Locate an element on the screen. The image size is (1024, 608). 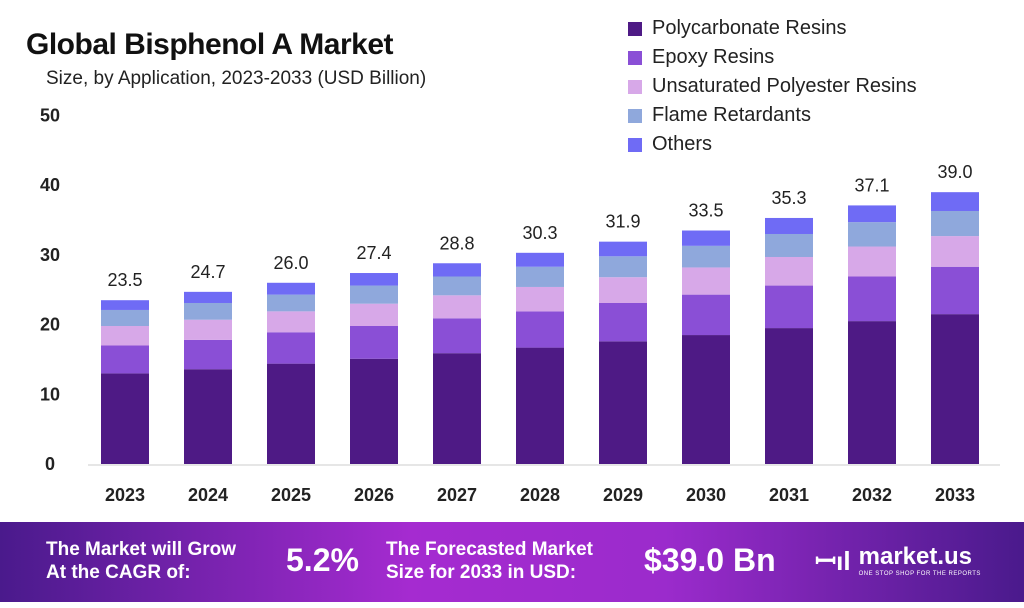
y-tick-label: 20 is located at coordinates (50, 325).